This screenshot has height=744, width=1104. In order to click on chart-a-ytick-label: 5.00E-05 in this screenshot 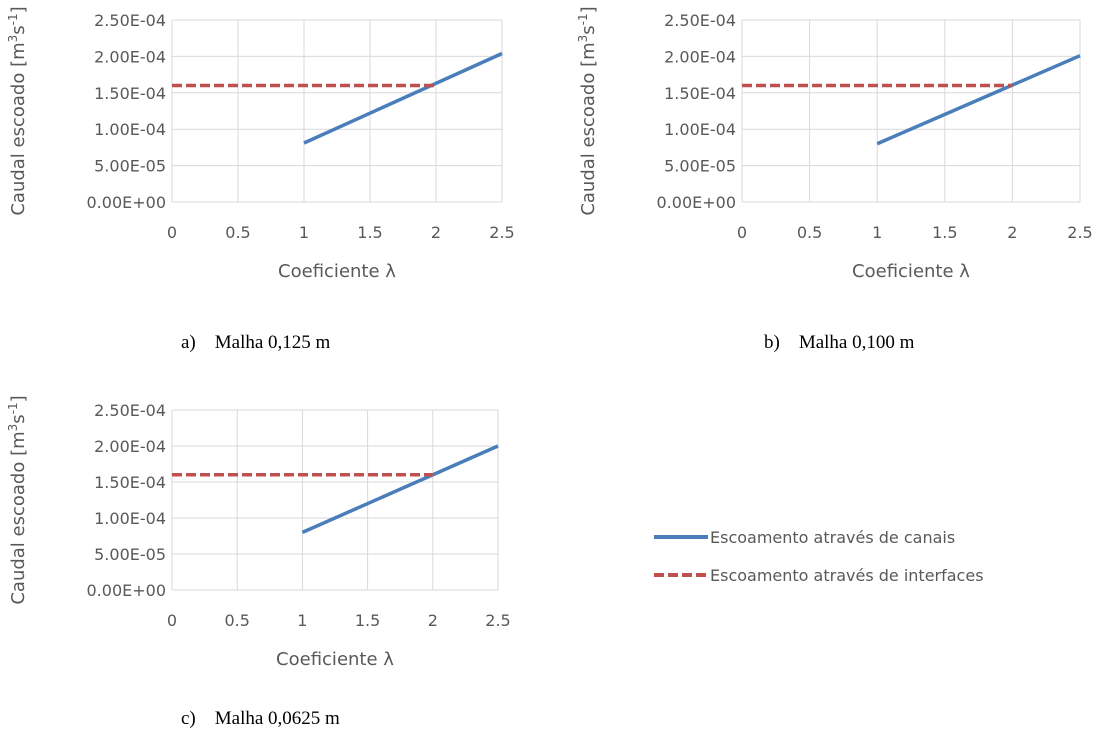, I will do `click(130, 166)`.